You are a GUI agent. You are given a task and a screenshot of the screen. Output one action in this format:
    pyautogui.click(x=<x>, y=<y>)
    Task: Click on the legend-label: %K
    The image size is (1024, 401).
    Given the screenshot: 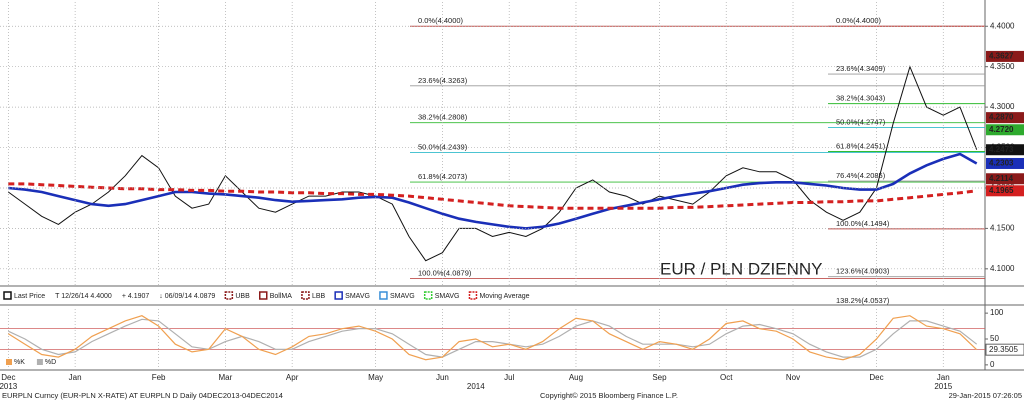 What is the action you would take?
    pyautogui.click(x=19, y=362)
    